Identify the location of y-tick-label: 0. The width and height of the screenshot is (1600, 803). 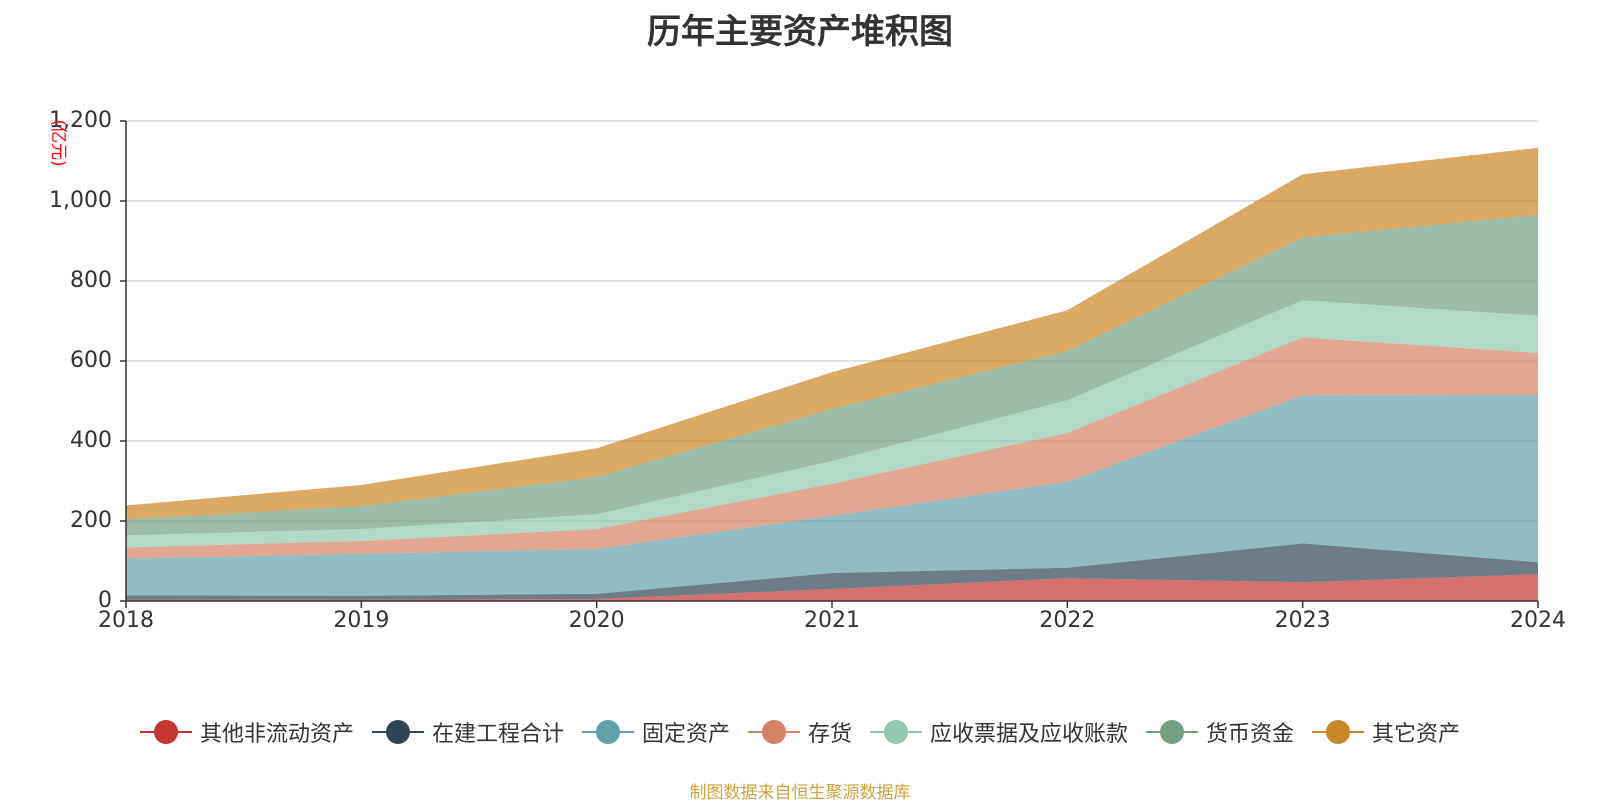
(105, 600).